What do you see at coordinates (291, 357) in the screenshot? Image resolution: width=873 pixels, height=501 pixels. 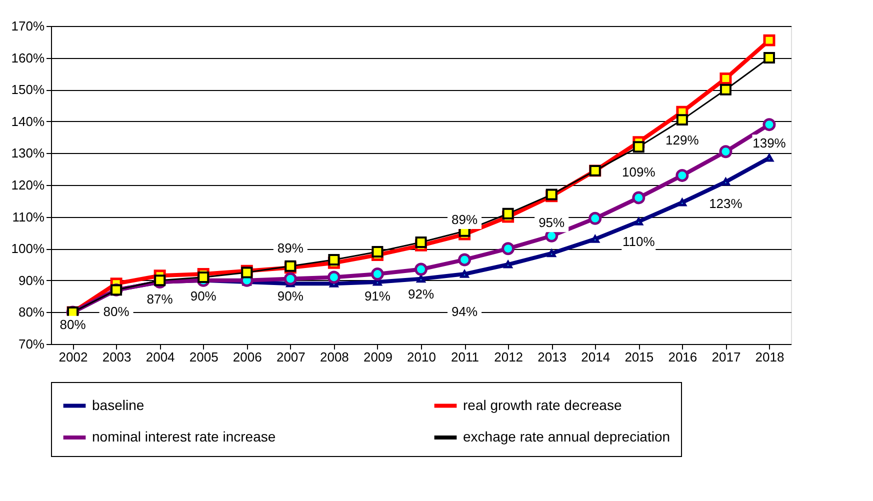 I see `x-tick-label: 2007` at bounding box center [291, 357].